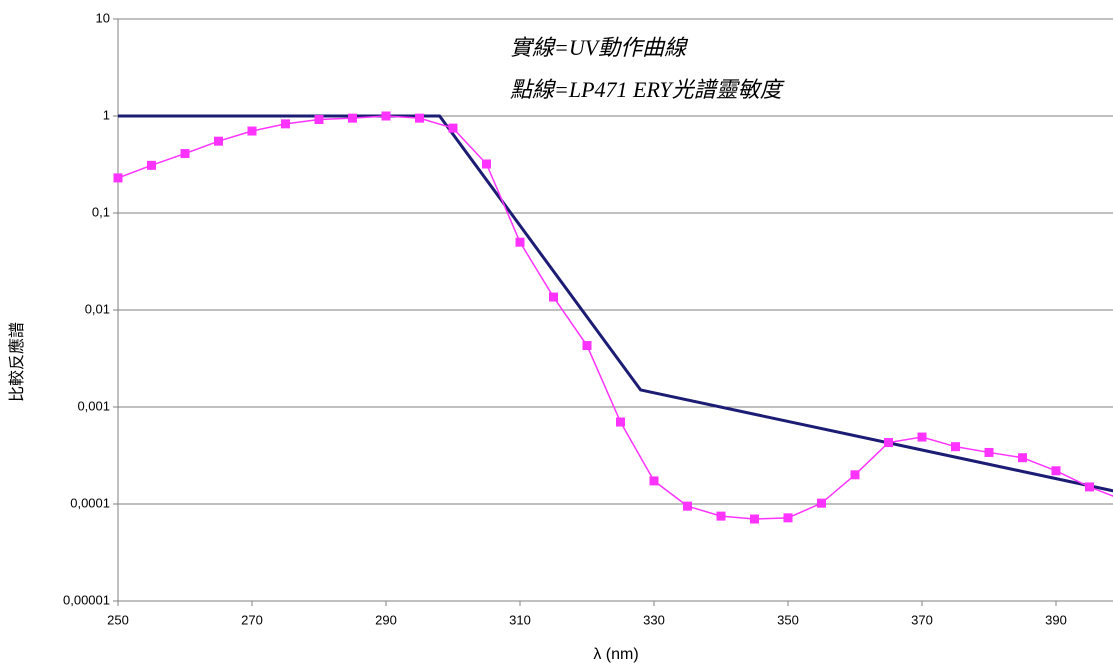 The image size is (1113, 668). I want to click on x-tick-label: 290, so click(386, 619).